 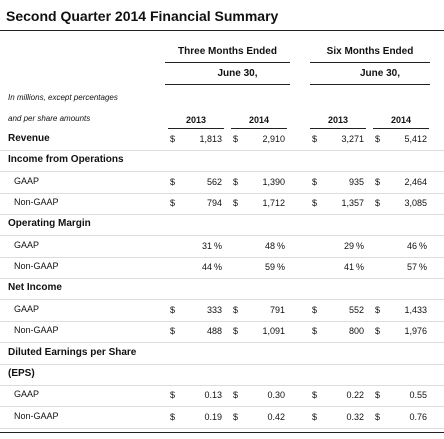 I want to click on value: 0.30, so click(x=276, y=395).